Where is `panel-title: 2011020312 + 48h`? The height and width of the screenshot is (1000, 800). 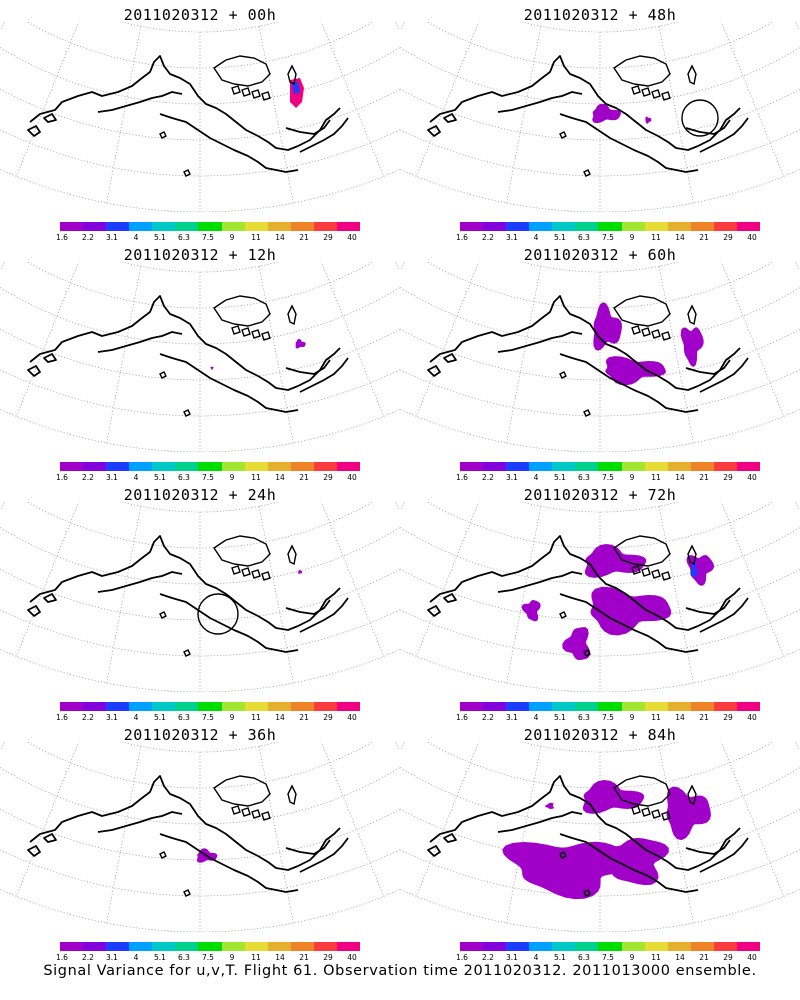 panel-title: 2011020312 + 48h is located at coordinates (600, 15).